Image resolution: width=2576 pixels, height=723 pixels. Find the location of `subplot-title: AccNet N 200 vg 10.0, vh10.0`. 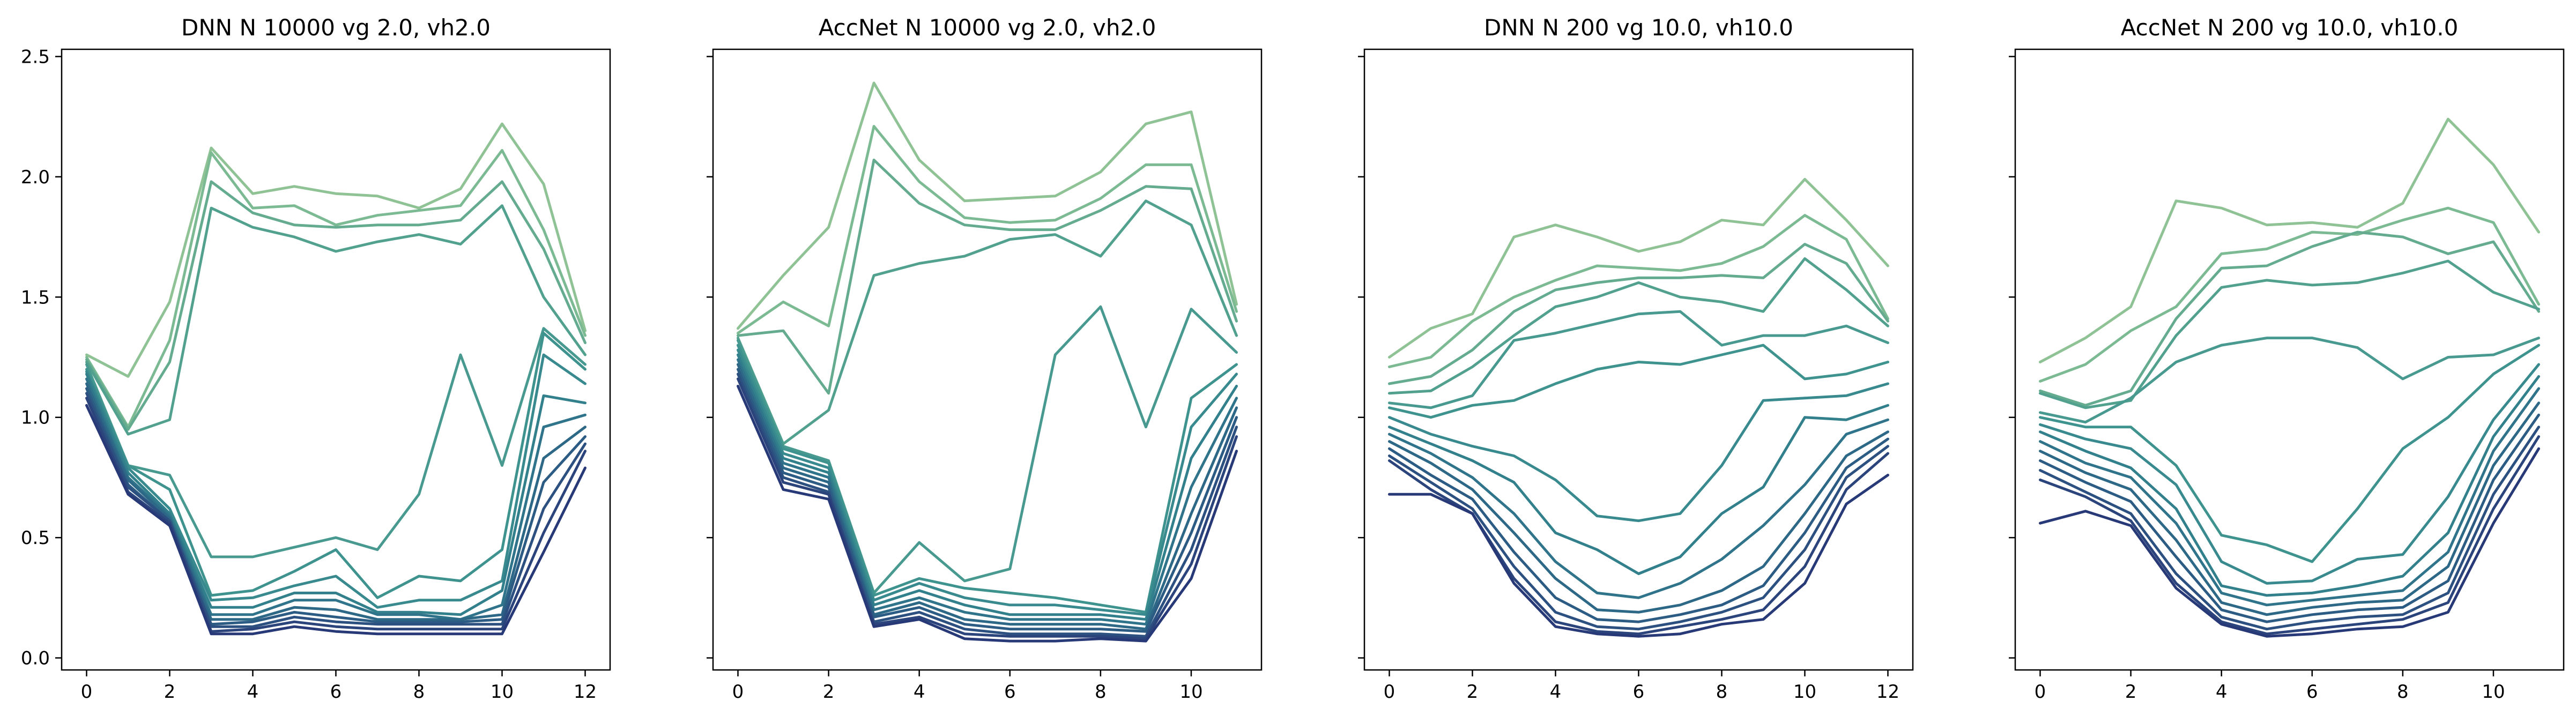

subplot-title: AccNet N 200 vg 10.0, vh10.0 is located at coordinates (2290, 28).